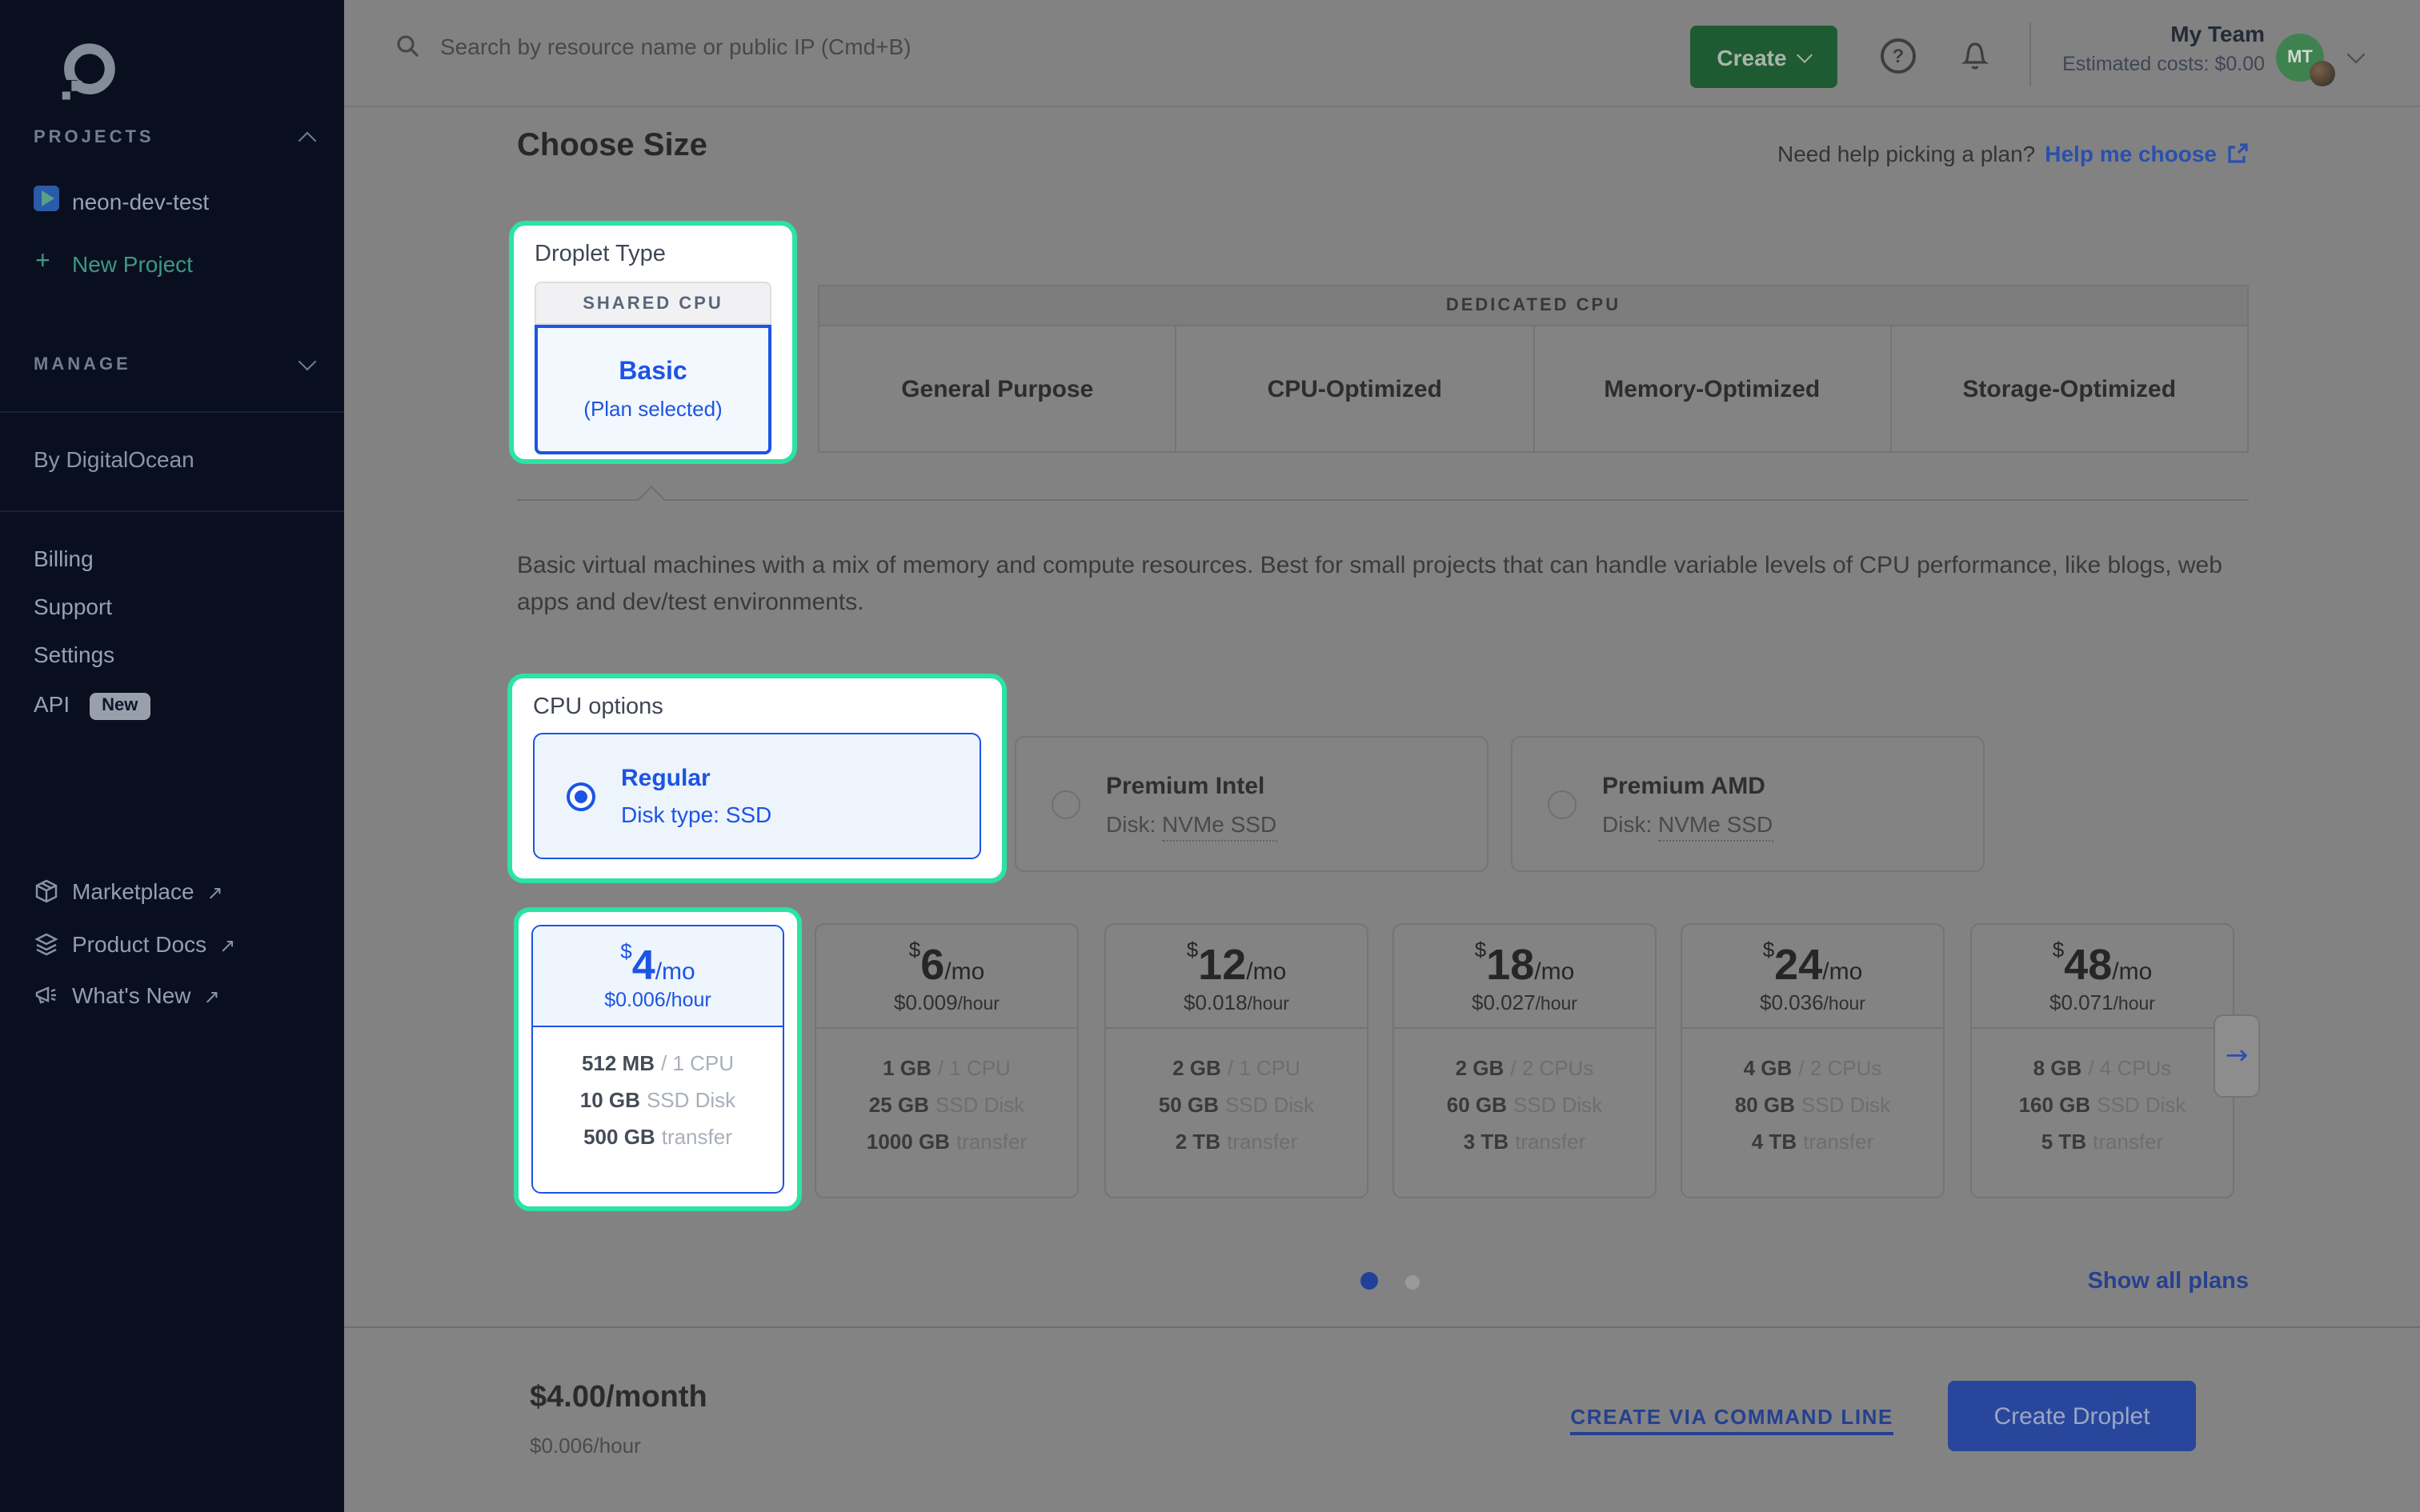 This screenshot has height=1512, width=2420. I want to click on hourly-price: $0.027, so click(1504, 1002).